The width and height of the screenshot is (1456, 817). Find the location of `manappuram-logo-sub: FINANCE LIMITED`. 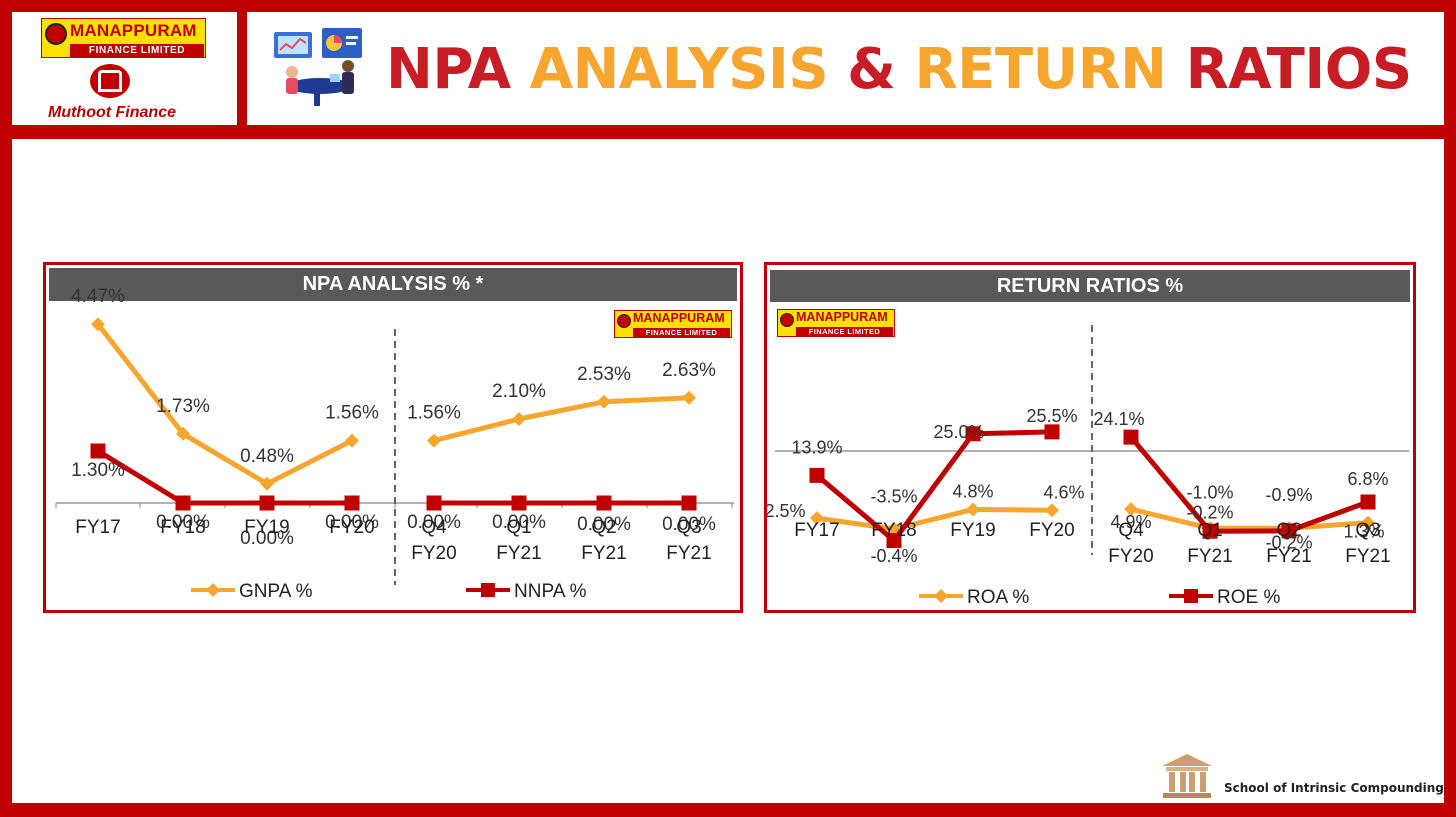

manappuram-logo-sub: FINANCE LIMITED is located at coordinates (137, 50).